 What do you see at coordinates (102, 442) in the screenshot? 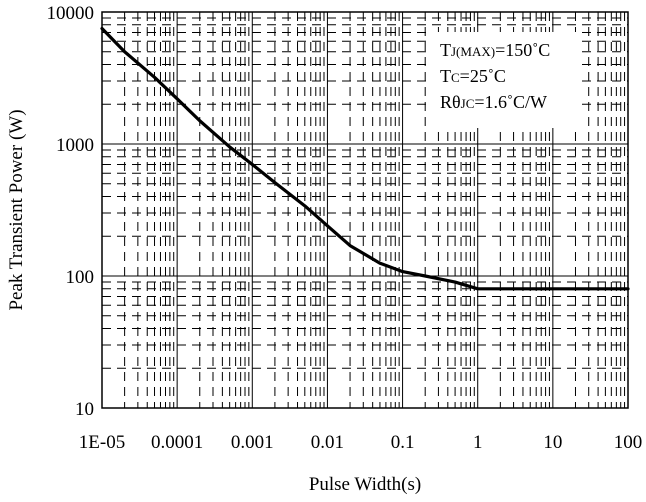
I see `x-tick-label: 1E-05` at bounding box center [102, 442].